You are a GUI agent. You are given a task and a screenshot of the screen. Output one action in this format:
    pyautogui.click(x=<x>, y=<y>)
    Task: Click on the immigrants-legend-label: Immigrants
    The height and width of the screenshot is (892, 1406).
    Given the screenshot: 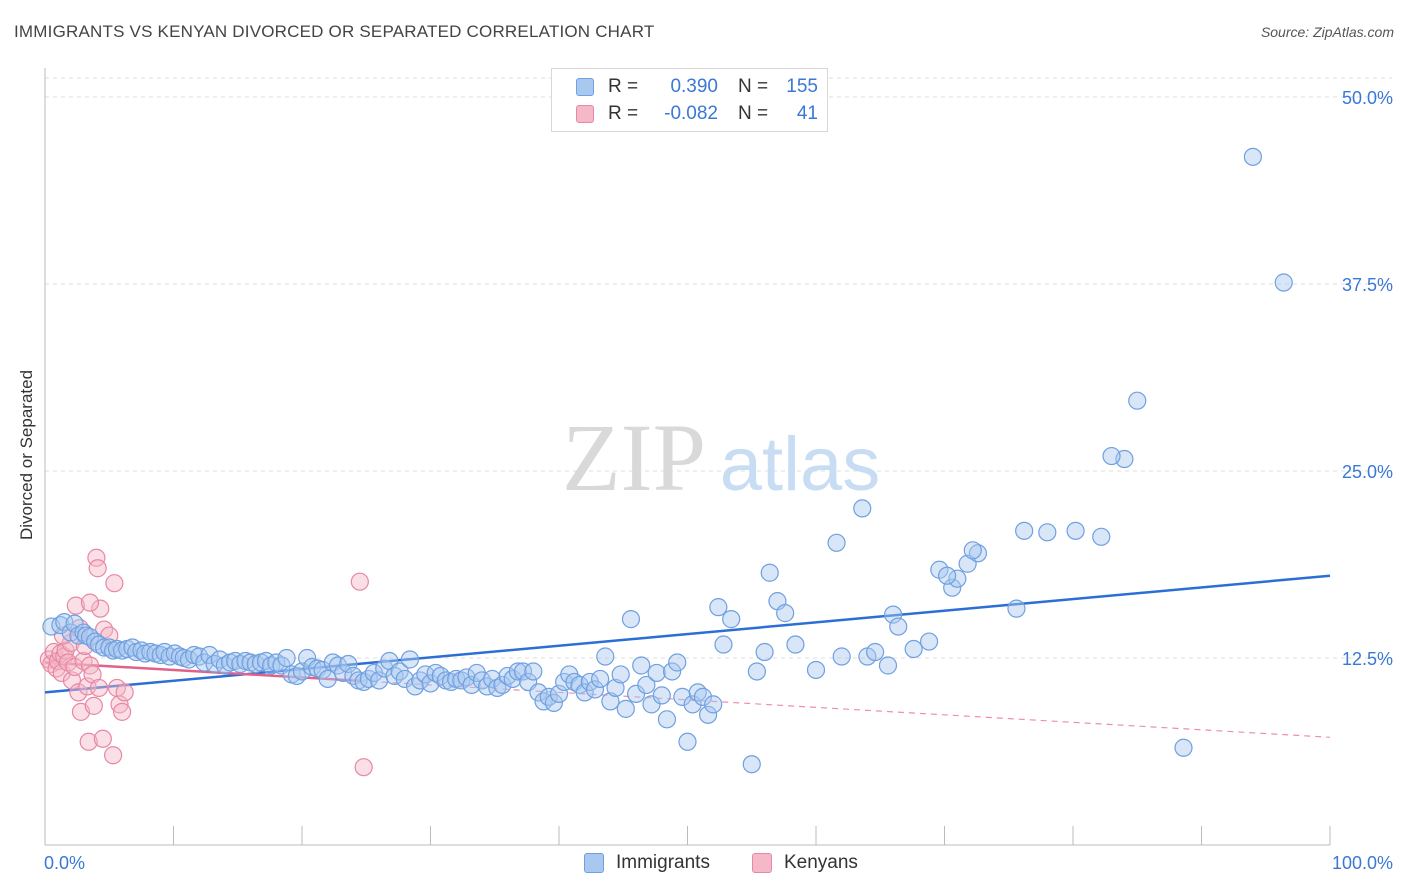 What is the action you would take?
    pyautogui.click(x=663, y=862)
    